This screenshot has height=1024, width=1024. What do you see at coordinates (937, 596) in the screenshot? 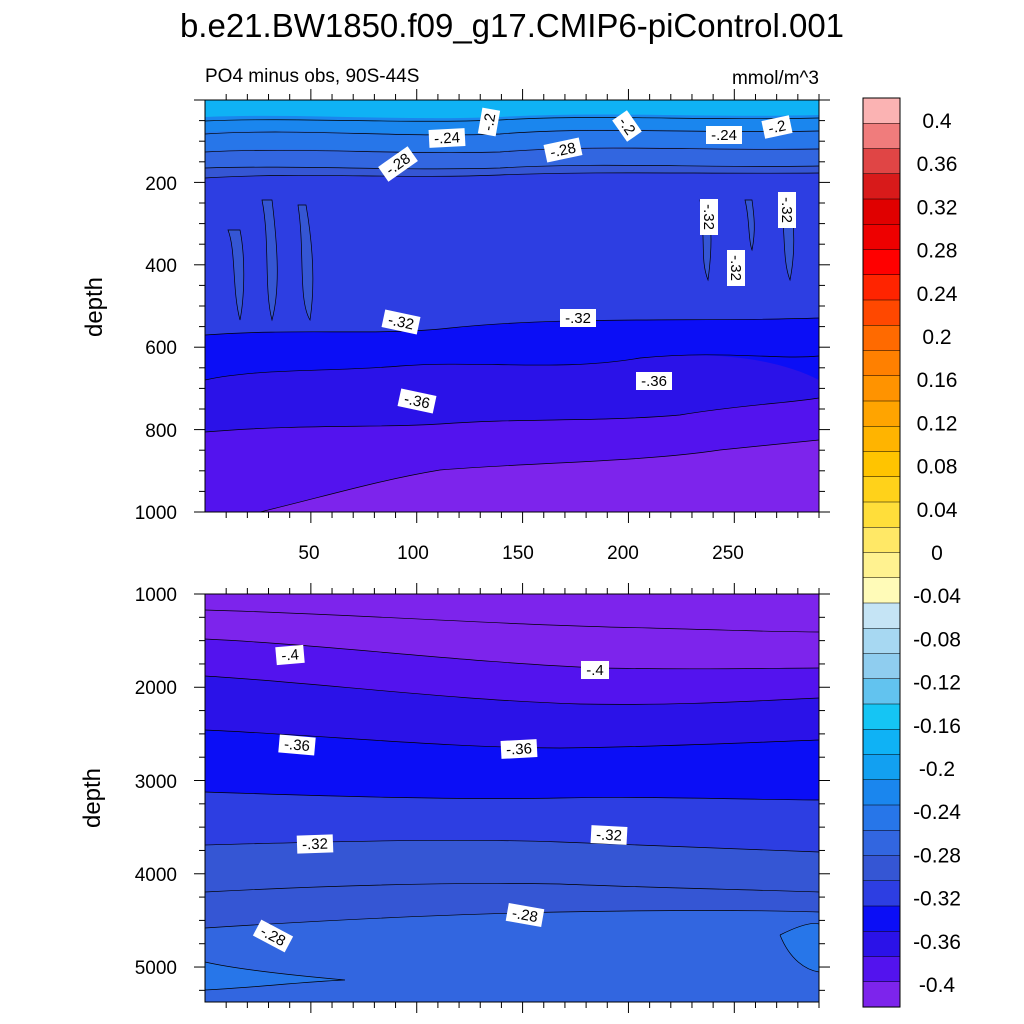
I see `colorbar-label: -0.04` at bounding box center [937, 596].